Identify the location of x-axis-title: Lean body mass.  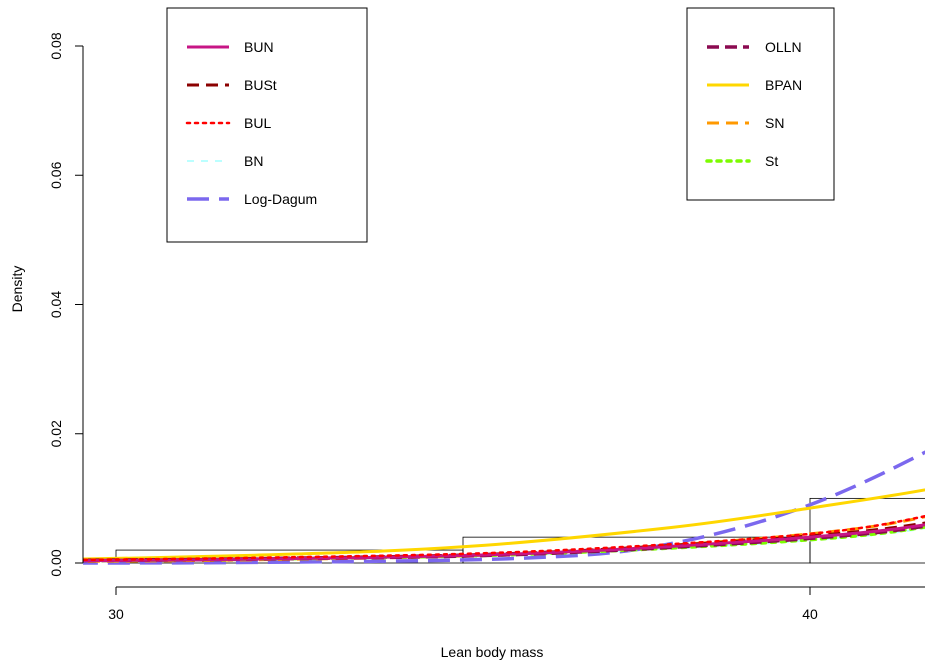
(492, 652).